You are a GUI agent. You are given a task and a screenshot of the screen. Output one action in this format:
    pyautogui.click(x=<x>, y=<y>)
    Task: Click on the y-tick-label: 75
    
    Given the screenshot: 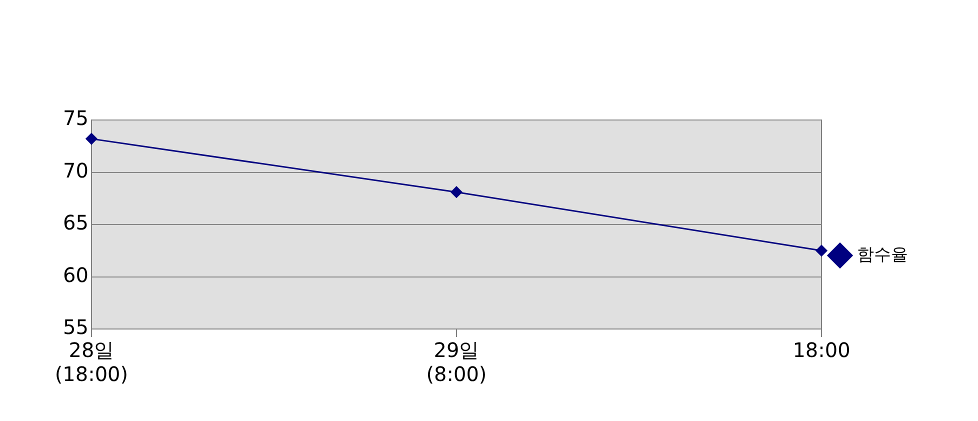 What is the action you would take?
    pyautogui.click(x=75, y=118)
    